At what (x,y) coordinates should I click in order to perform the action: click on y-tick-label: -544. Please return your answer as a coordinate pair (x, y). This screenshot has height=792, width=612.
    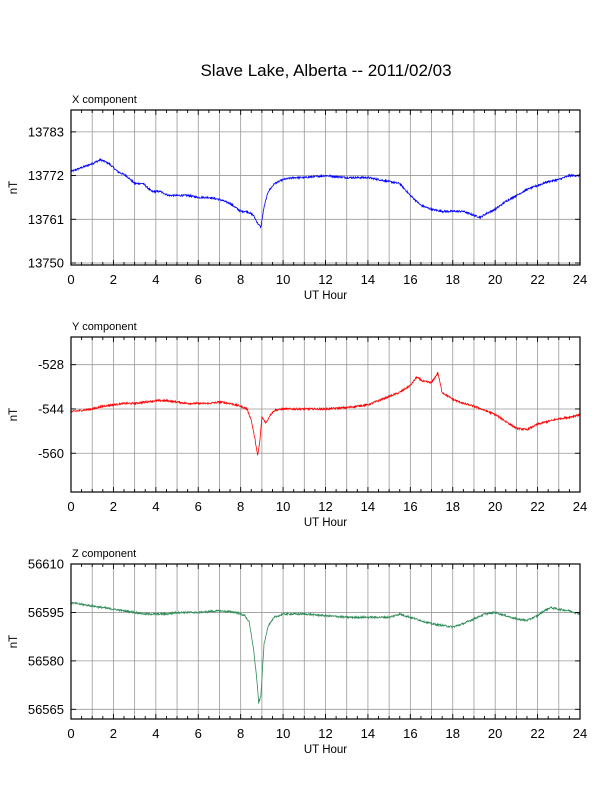
    Looking at the image, I should click on (51, 408).